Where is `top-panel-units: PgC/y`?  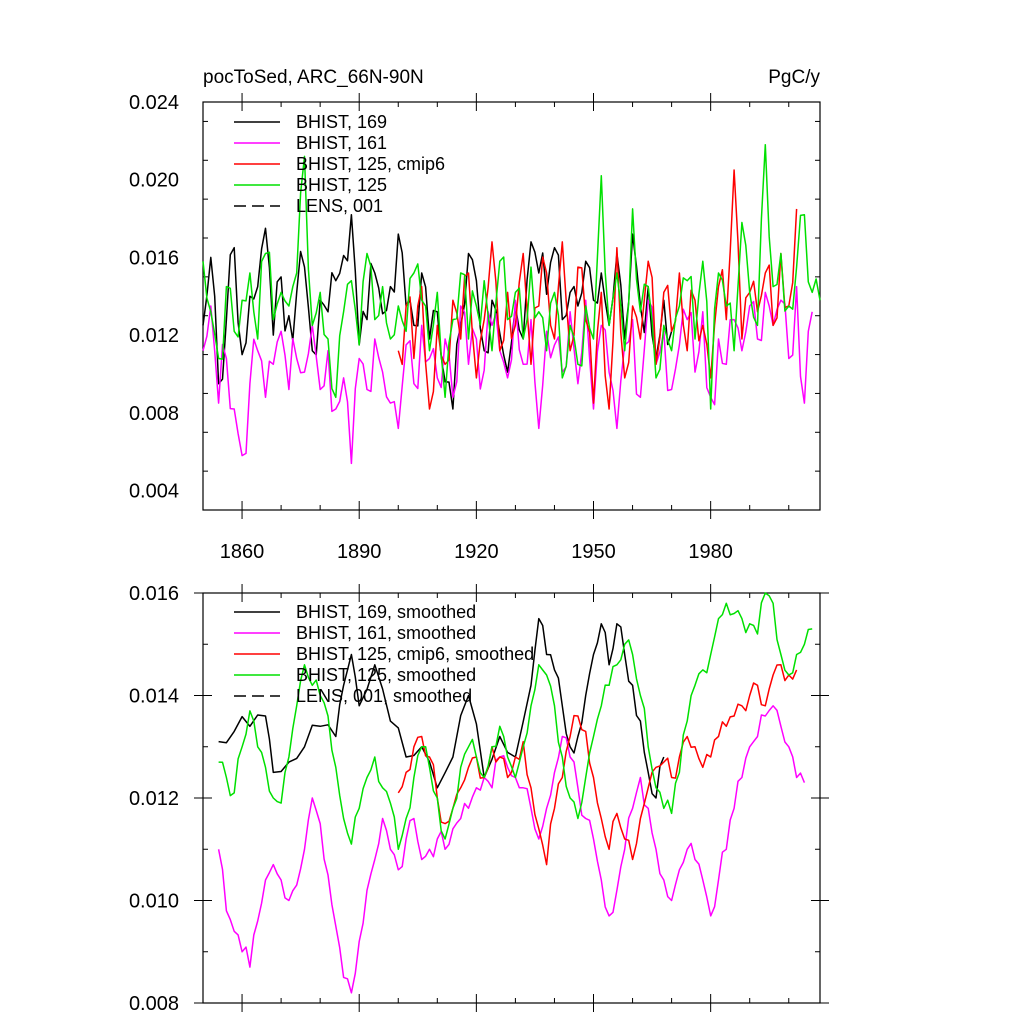 top-panel-units: PgC/y is located at coordinates (794, 77).